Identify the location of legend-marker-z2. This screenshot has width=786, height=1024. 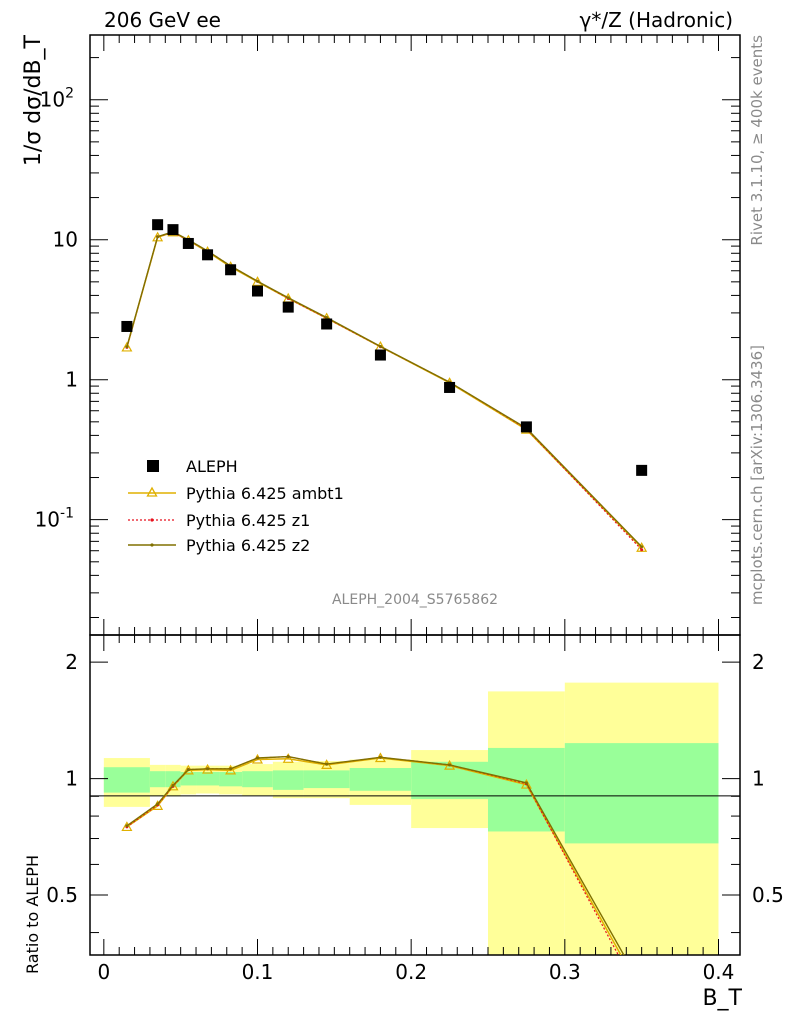
(152, 545).